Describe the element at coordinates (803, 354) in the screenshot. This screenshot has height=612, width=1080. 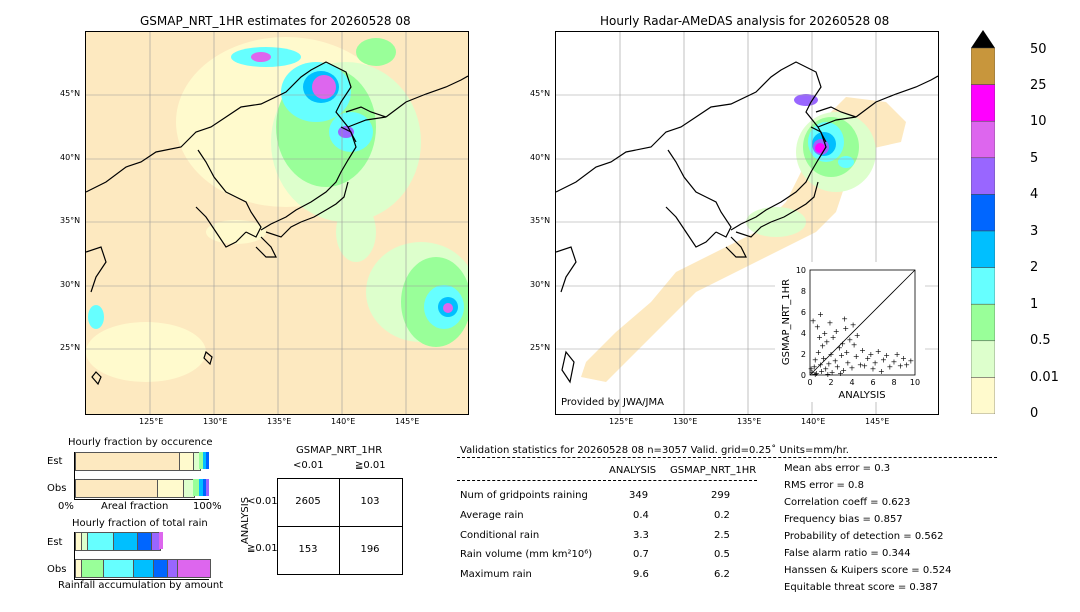
I see `scatter-y-tick-label: 2` at that location.